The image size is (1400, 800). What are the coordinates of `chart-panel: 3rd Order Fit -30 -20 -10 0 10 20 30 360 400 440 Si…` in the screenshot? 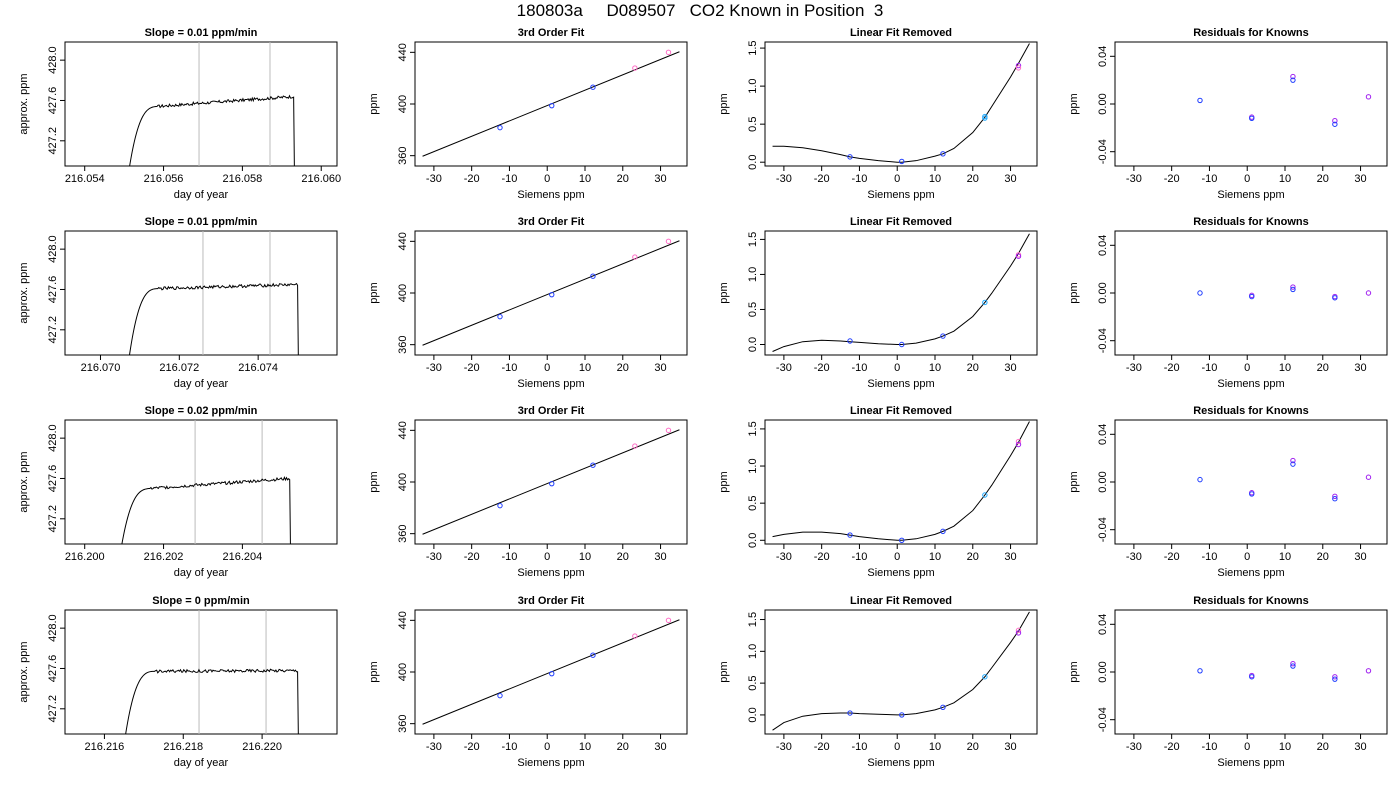 It's located at (522, 116).